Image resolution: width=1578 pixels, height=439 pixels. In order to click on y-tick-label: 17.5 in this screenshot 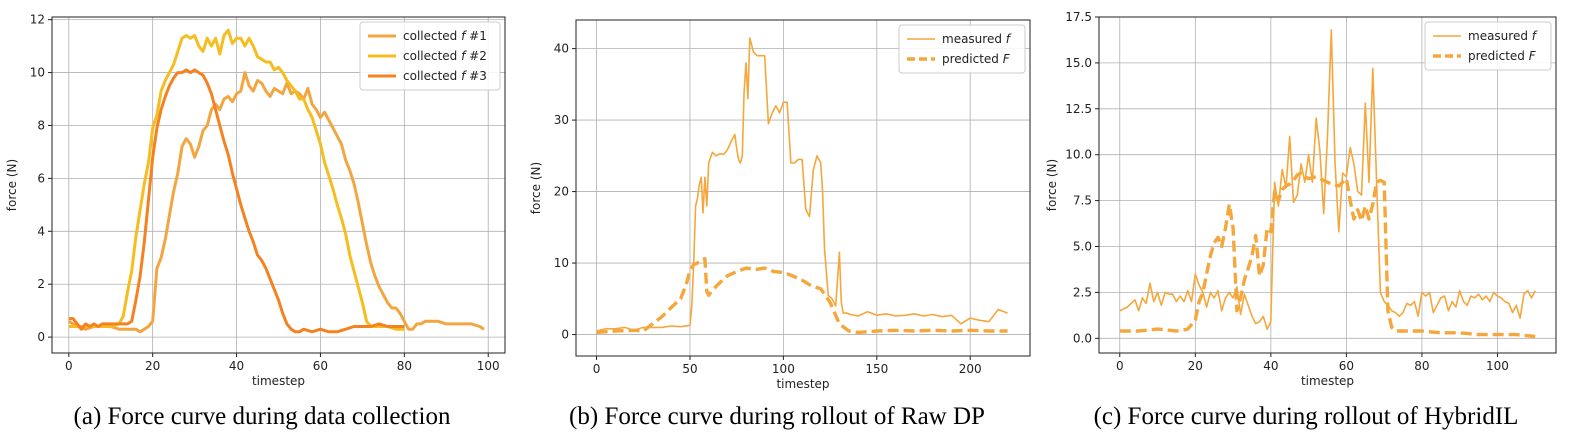, I will do `click(1078, 17)`.